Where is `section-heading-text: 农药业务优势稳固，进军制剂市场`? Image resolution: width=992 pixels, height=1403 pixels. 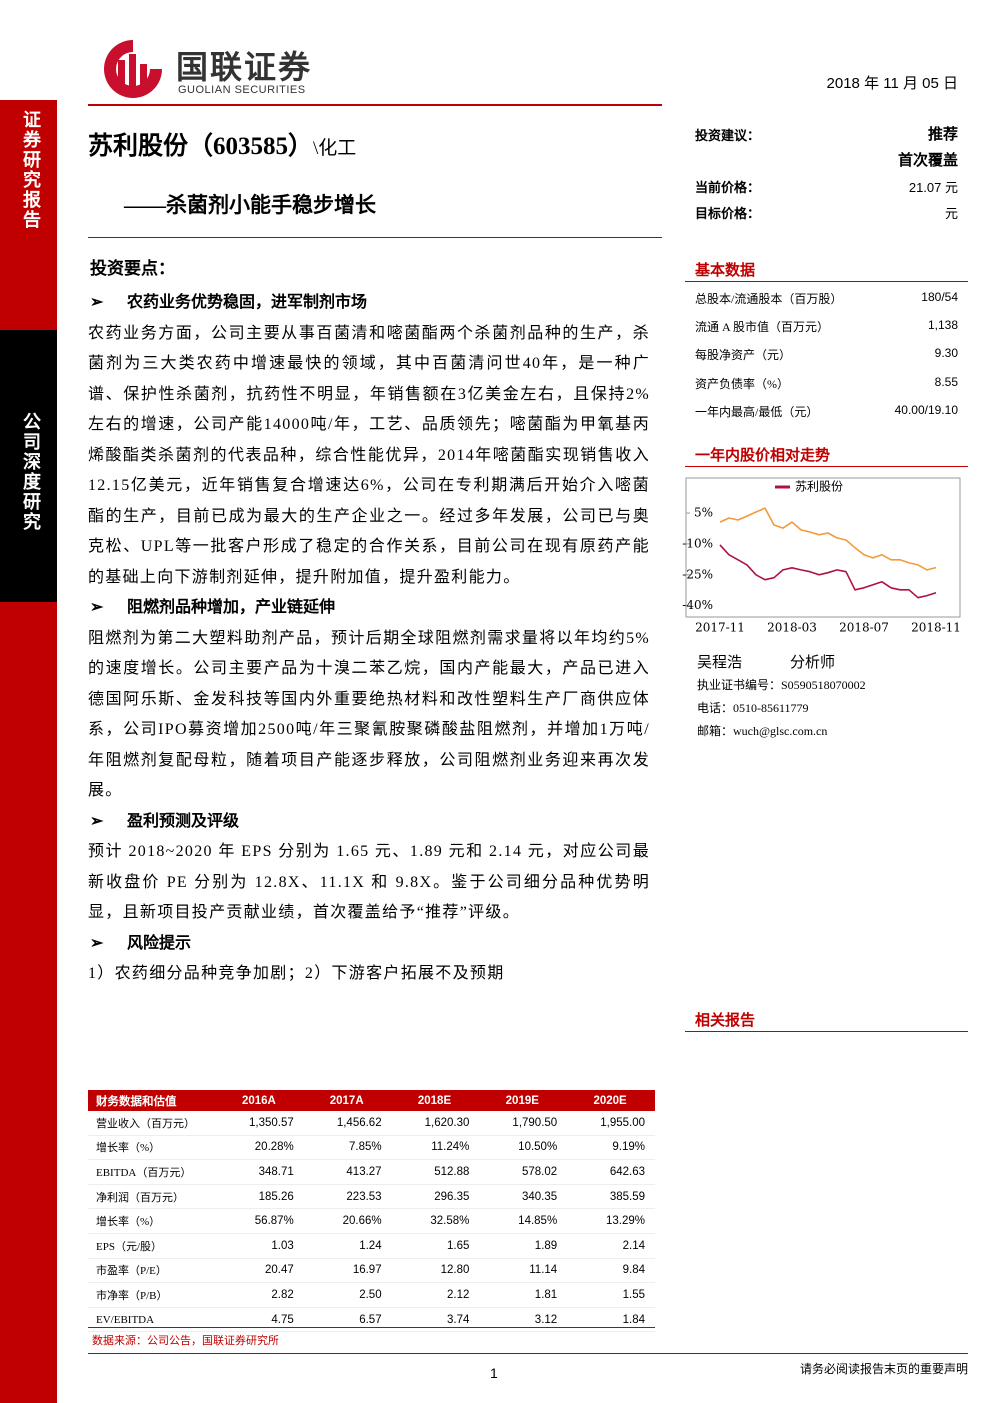
section-heading-text: 农药业务优势稳固，进军制剂市场 is located at coordinates (247, 302).